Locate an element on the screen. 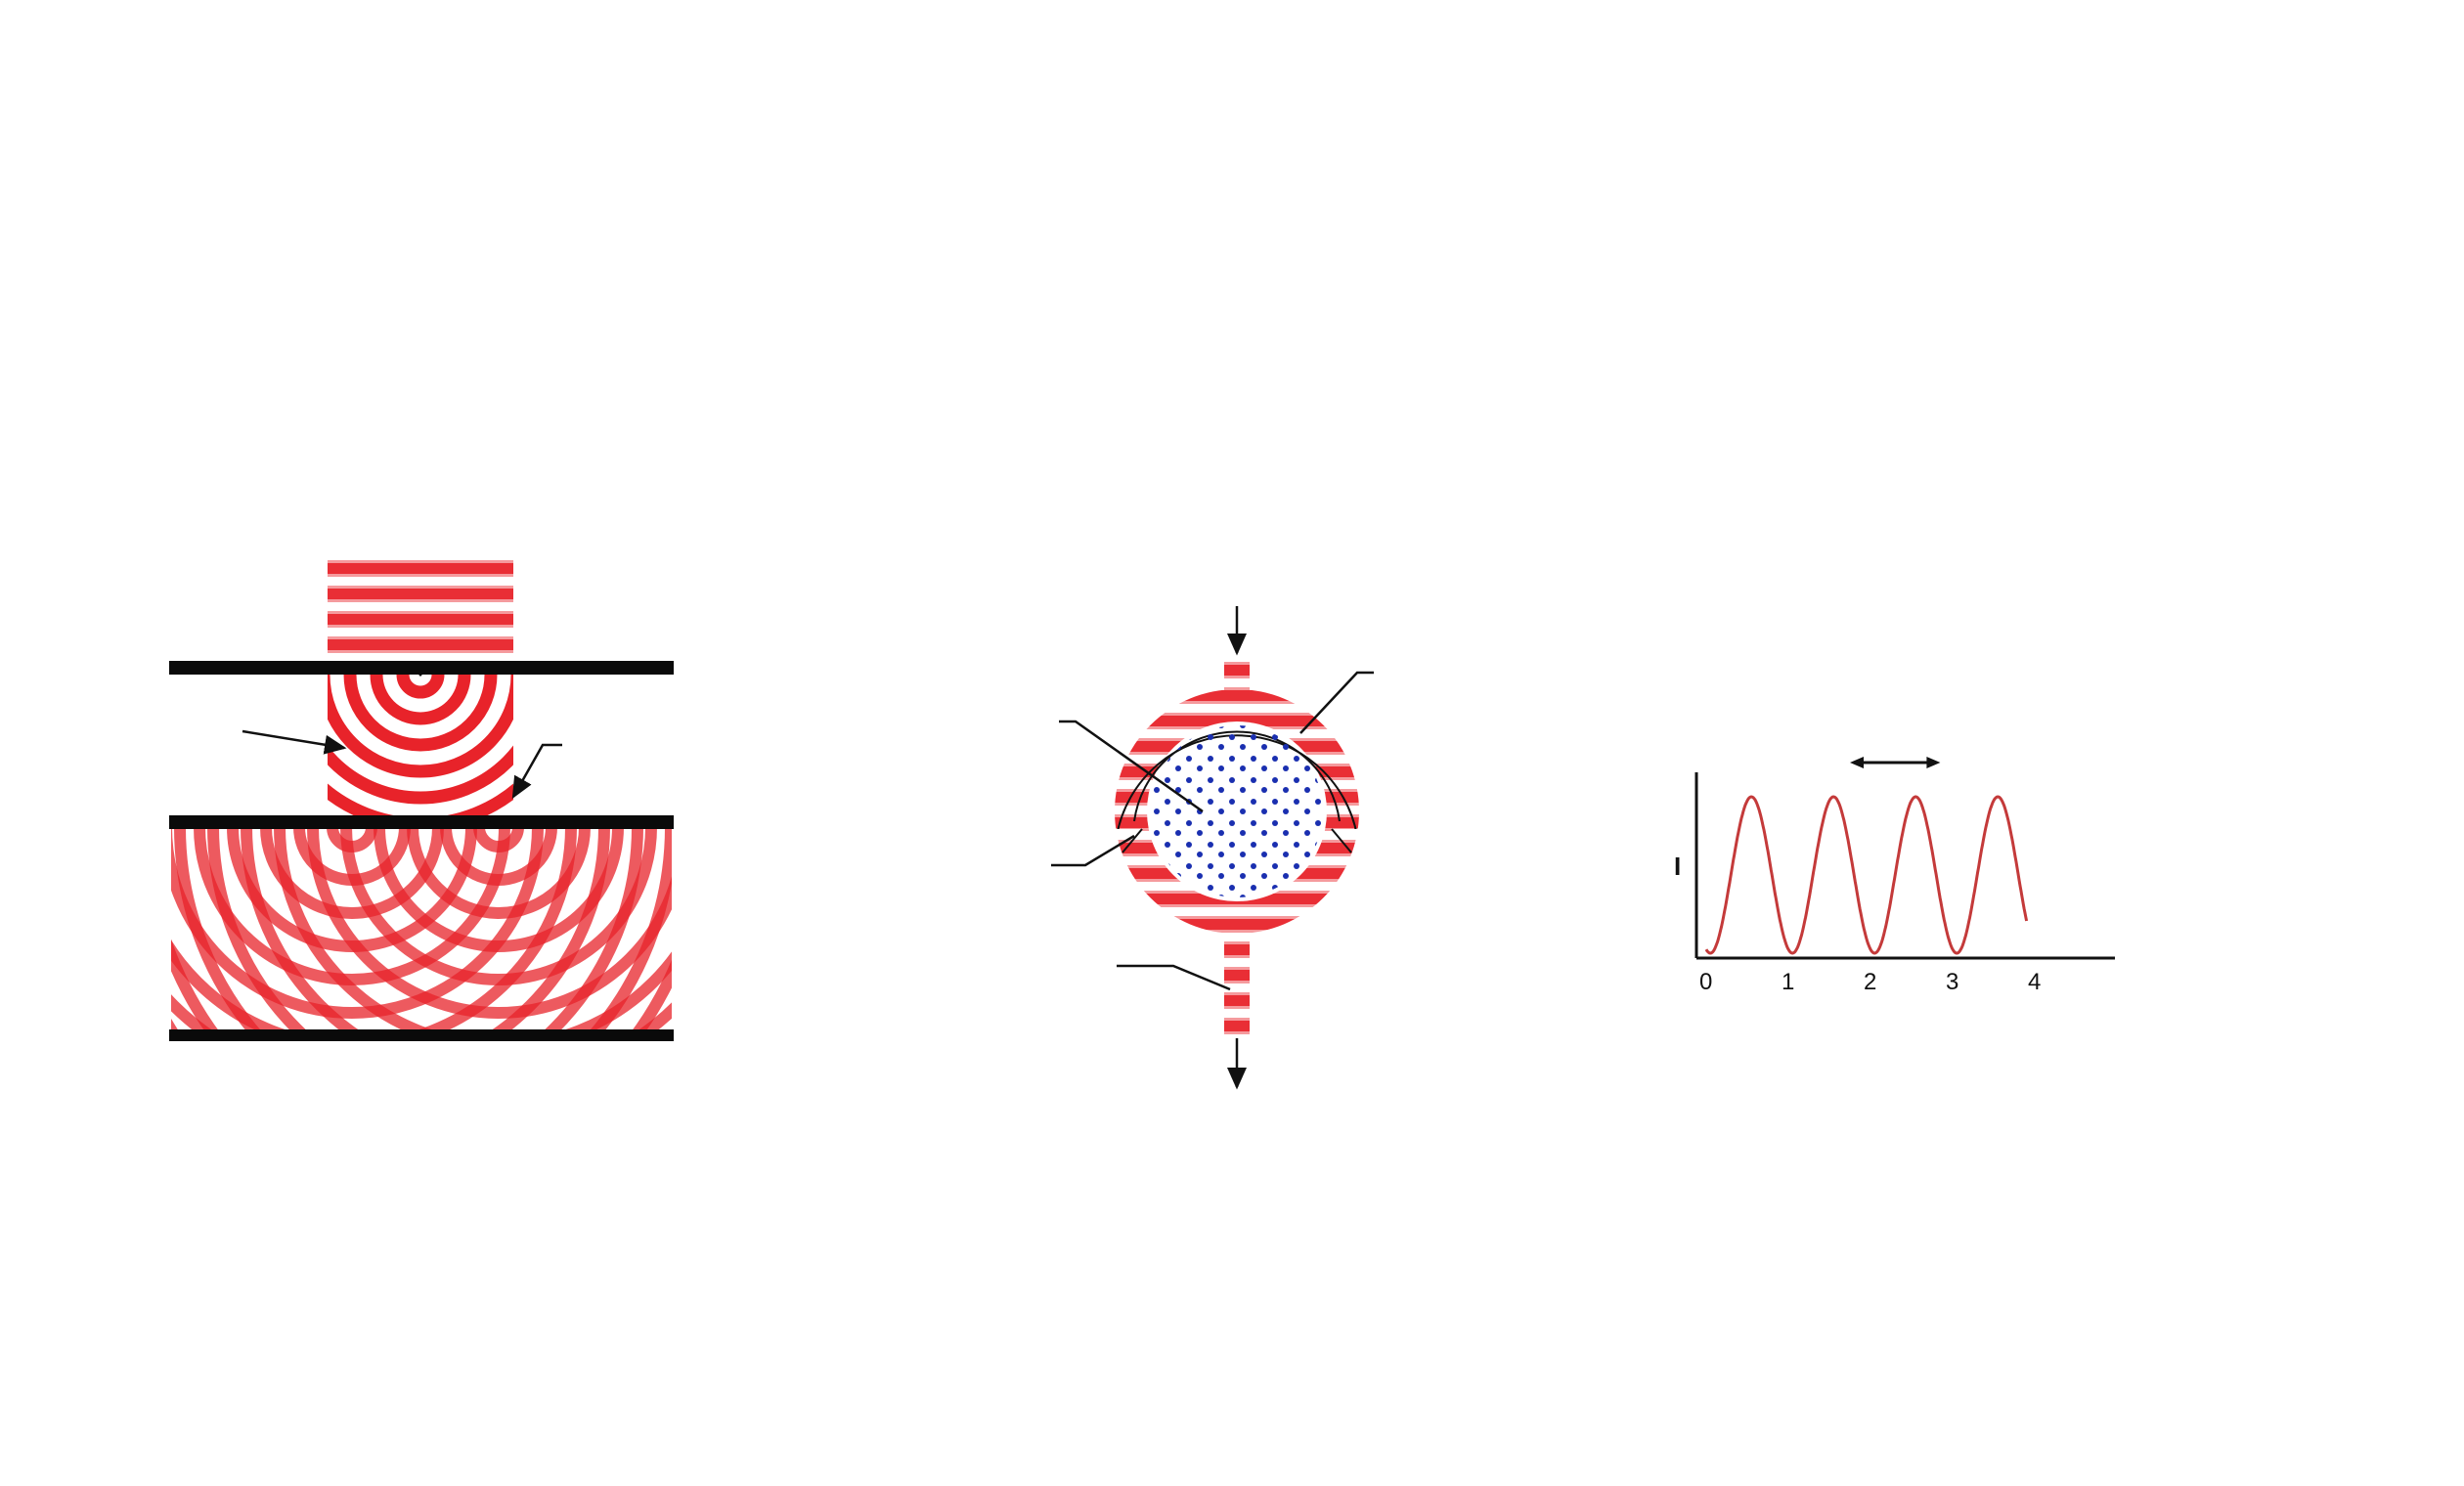  leader-line-lower-arm is located at coordinates (1093, 850).